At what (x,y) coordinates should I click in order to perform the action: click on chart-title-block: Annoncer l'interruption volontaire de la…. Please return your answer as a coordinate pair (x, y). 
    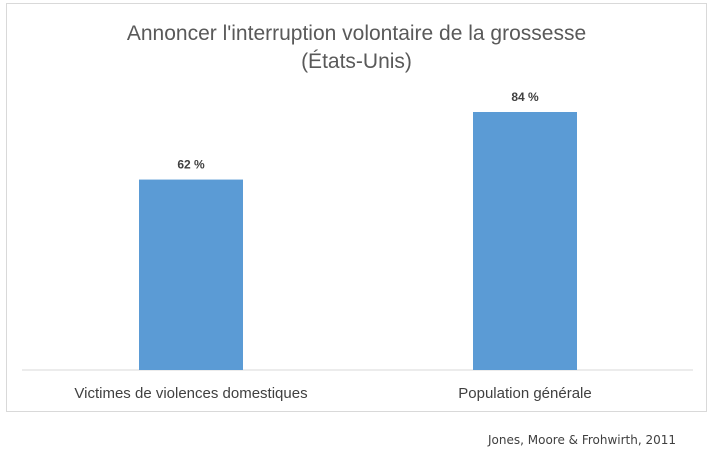
    Looking at the image, I should click on (356, 48).